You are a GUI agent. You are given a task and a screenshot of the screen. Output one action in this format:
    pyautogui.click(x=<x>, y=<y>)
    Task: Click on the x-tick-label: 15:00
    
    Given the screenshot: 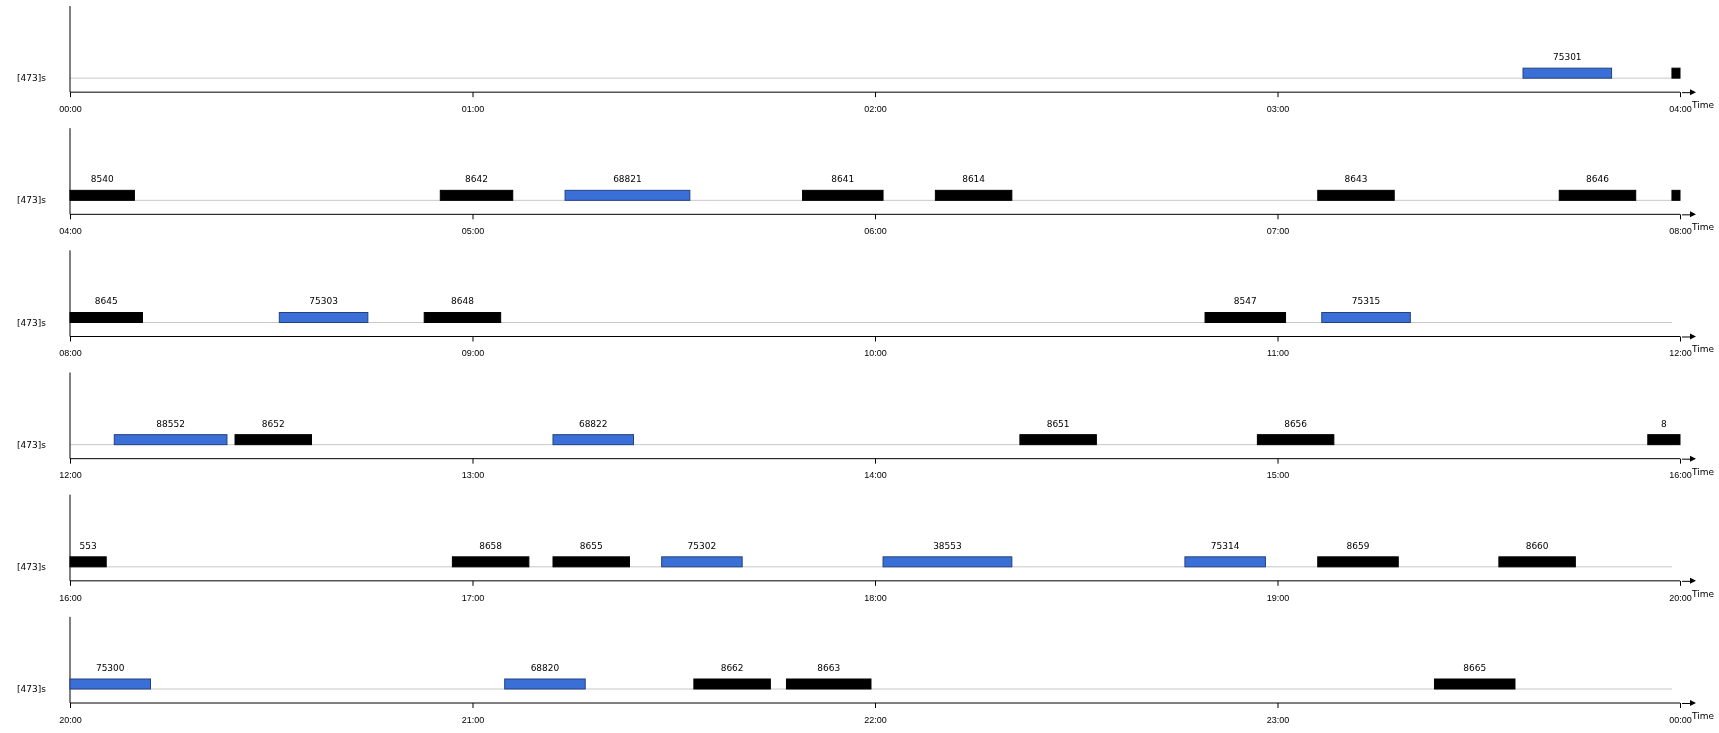 What is the action you would take?
    pyautogui.click(x=1278, y=475)
    